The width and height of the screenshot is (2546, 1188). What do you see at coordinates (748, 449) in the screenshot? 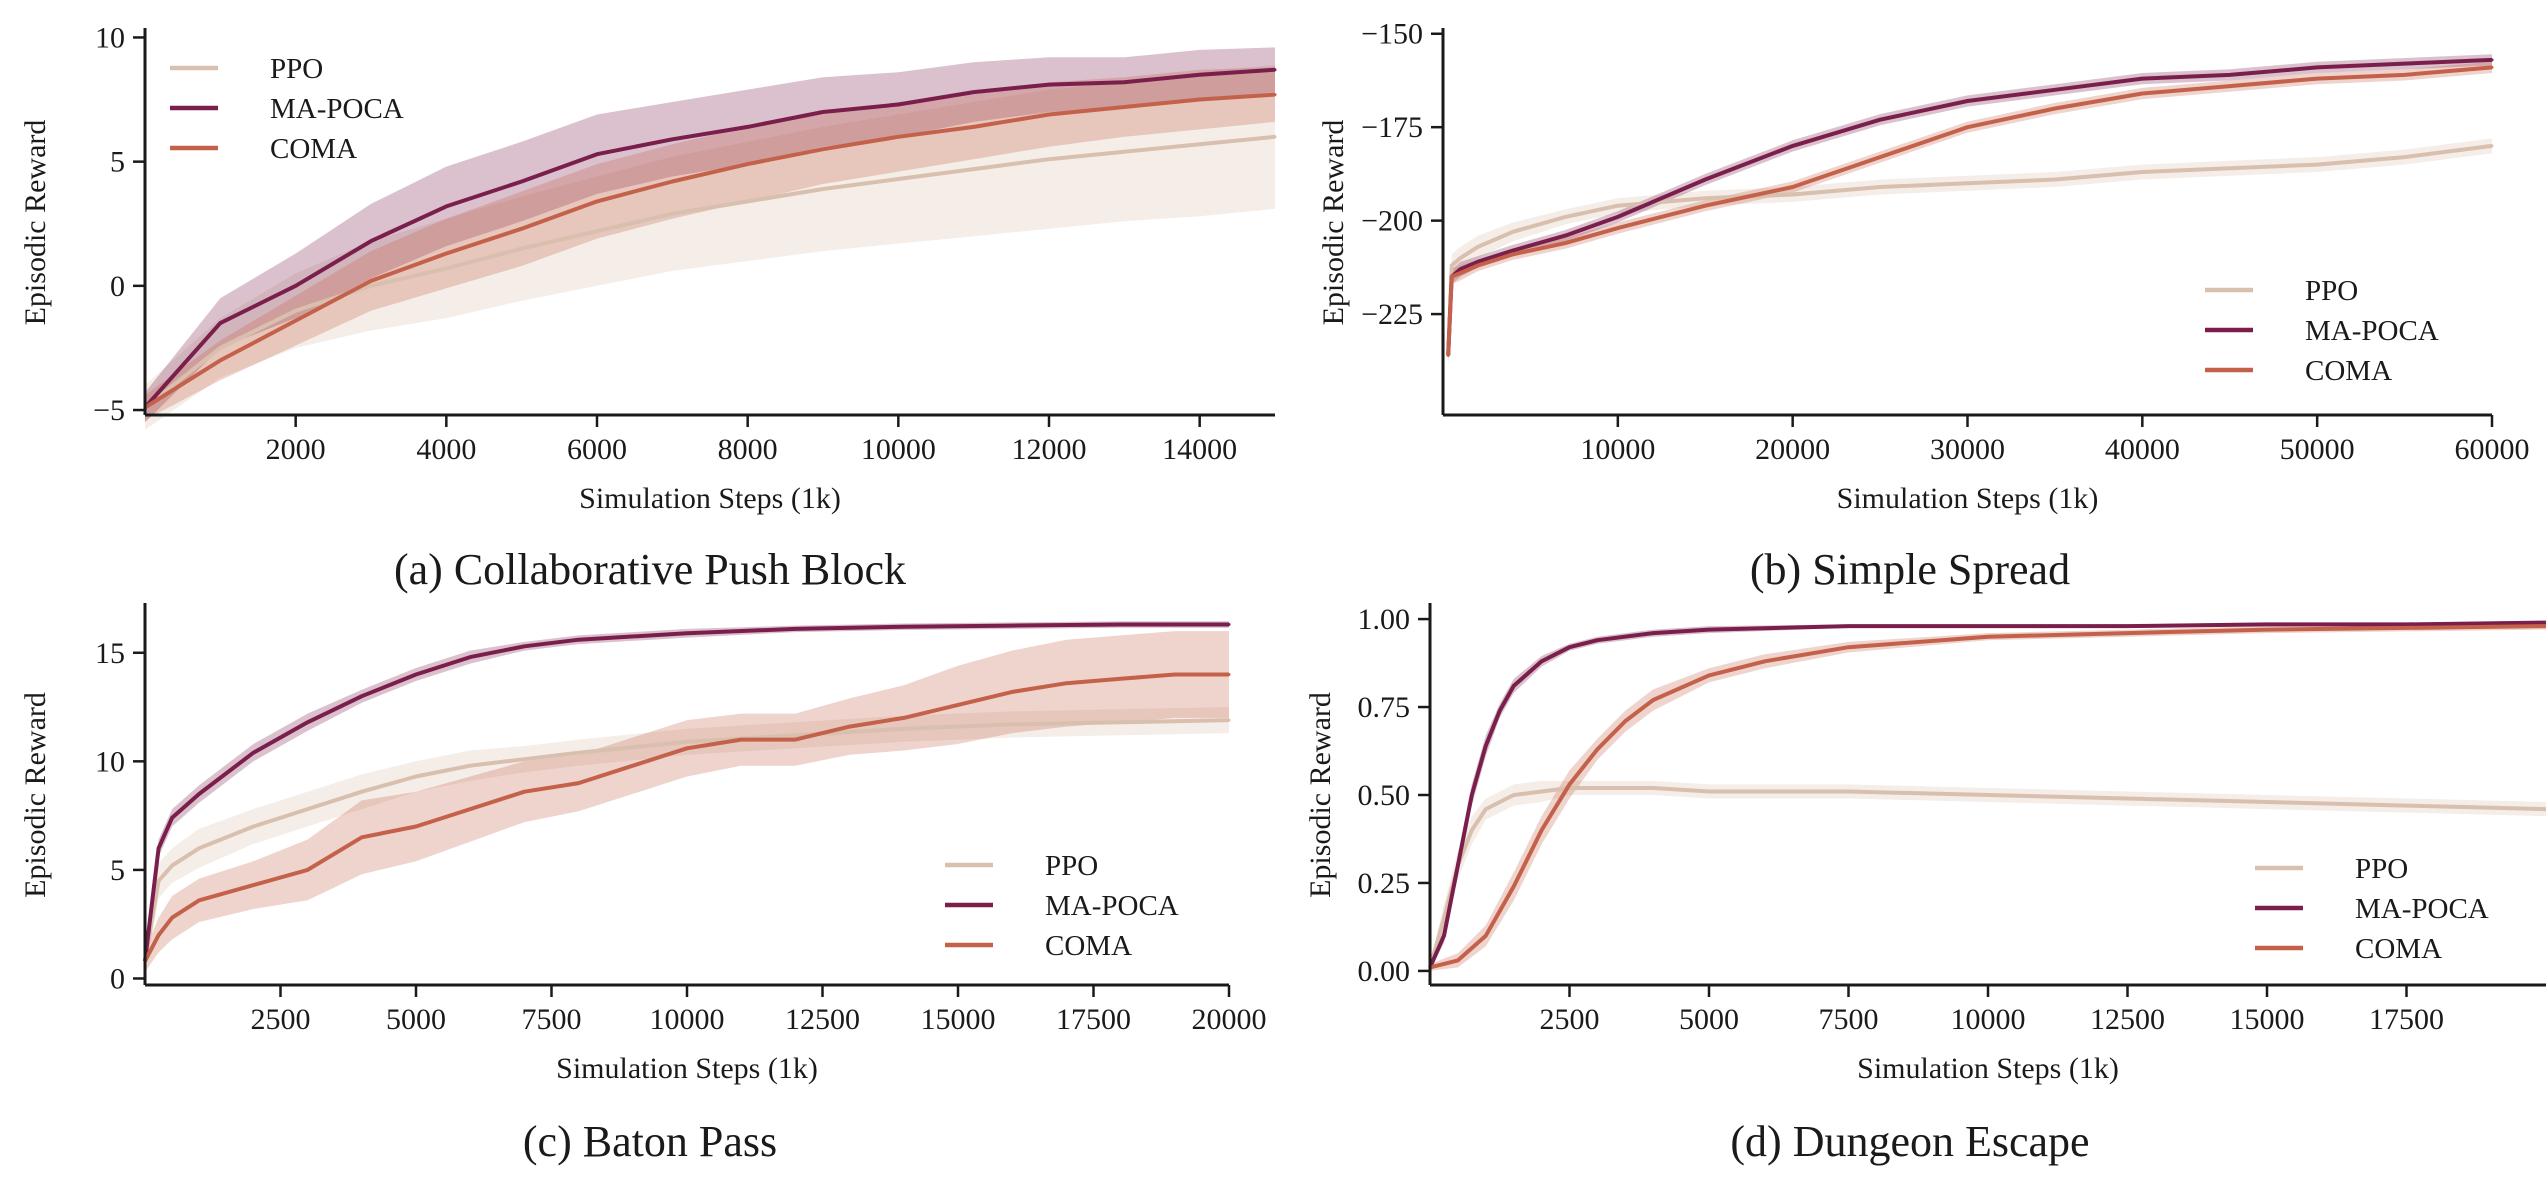
I see `x-tick-label: 8000` at bounding box center [748, 449].